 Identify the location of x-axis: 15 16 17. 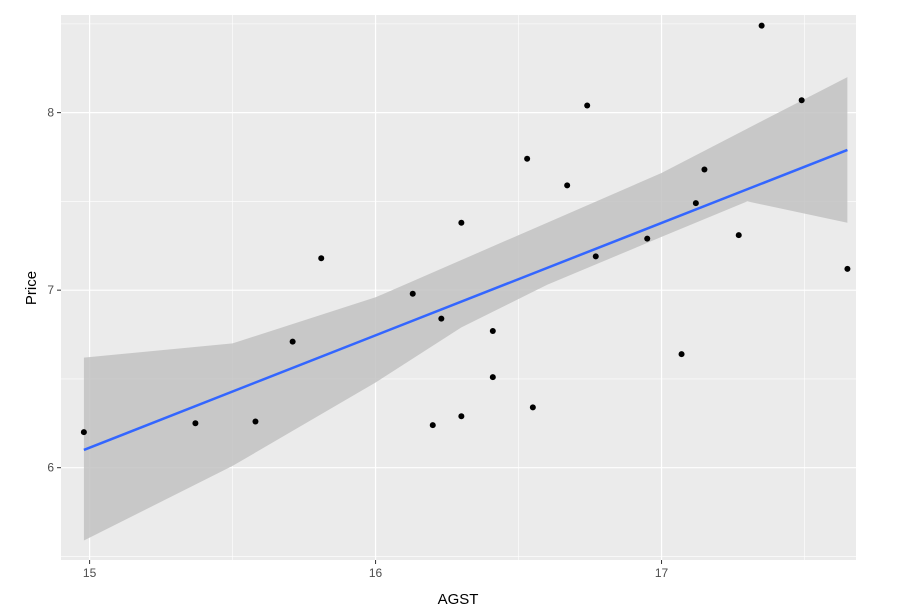
(376, 570).